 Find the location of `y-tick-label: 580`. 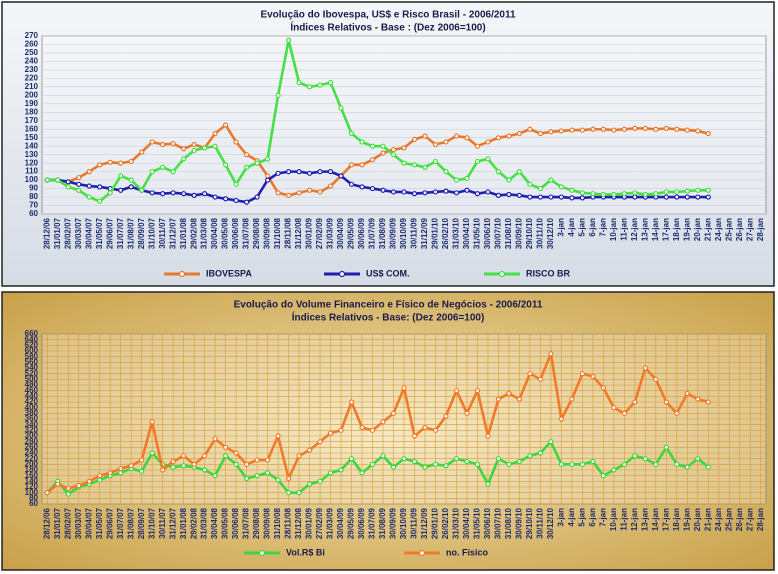

y-tick-label: 580 is located at coordinates (32, 356).